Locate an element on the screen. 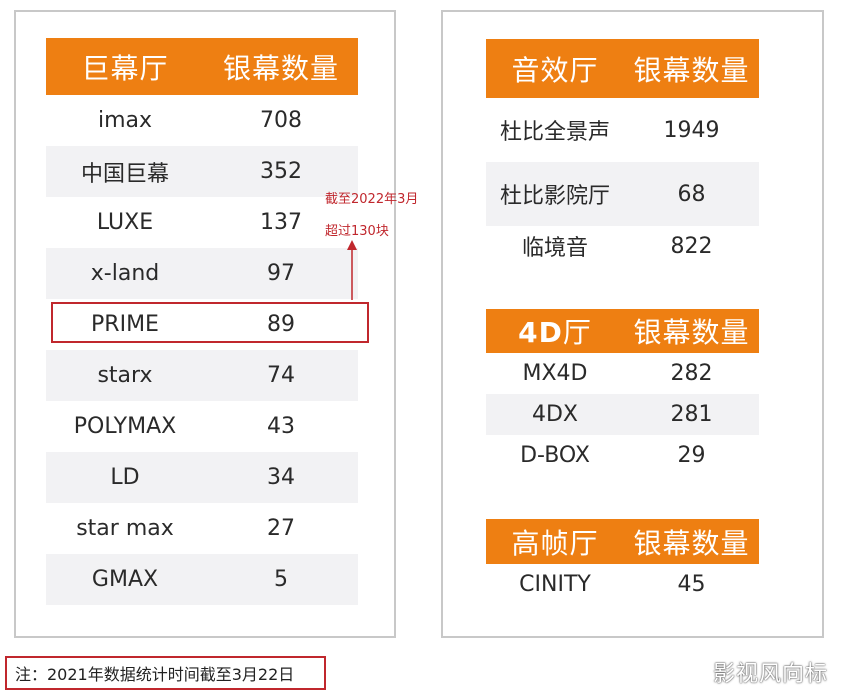  footnote: 注：2021年数据统计时间截至3月22日 is located at coordinates (165, 673).